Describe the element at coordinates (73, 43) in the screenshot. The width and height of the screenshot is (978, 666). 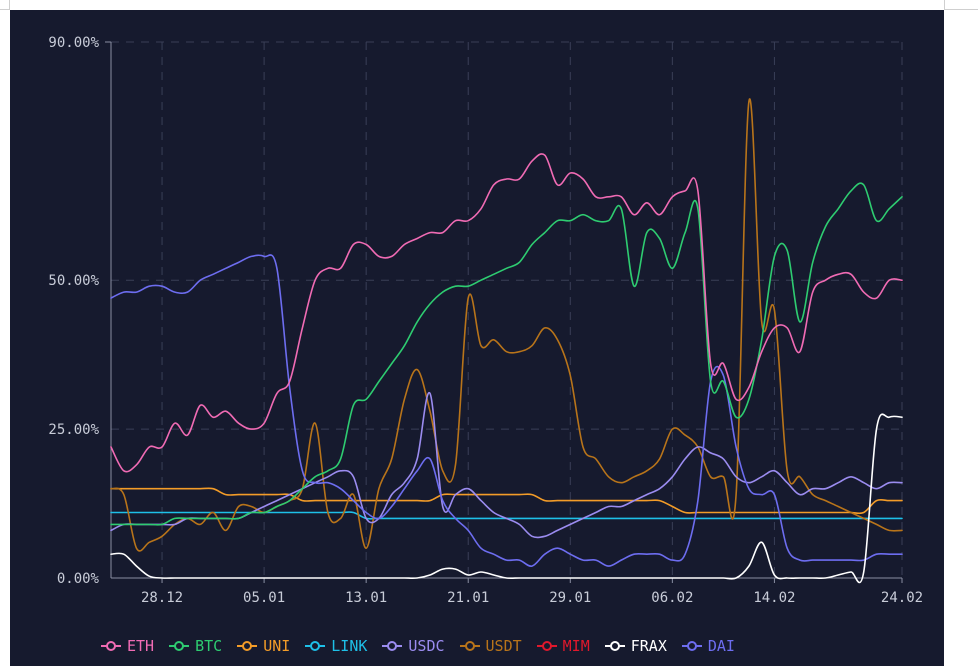
I see `y-tick-label: 90.00%` at that location.